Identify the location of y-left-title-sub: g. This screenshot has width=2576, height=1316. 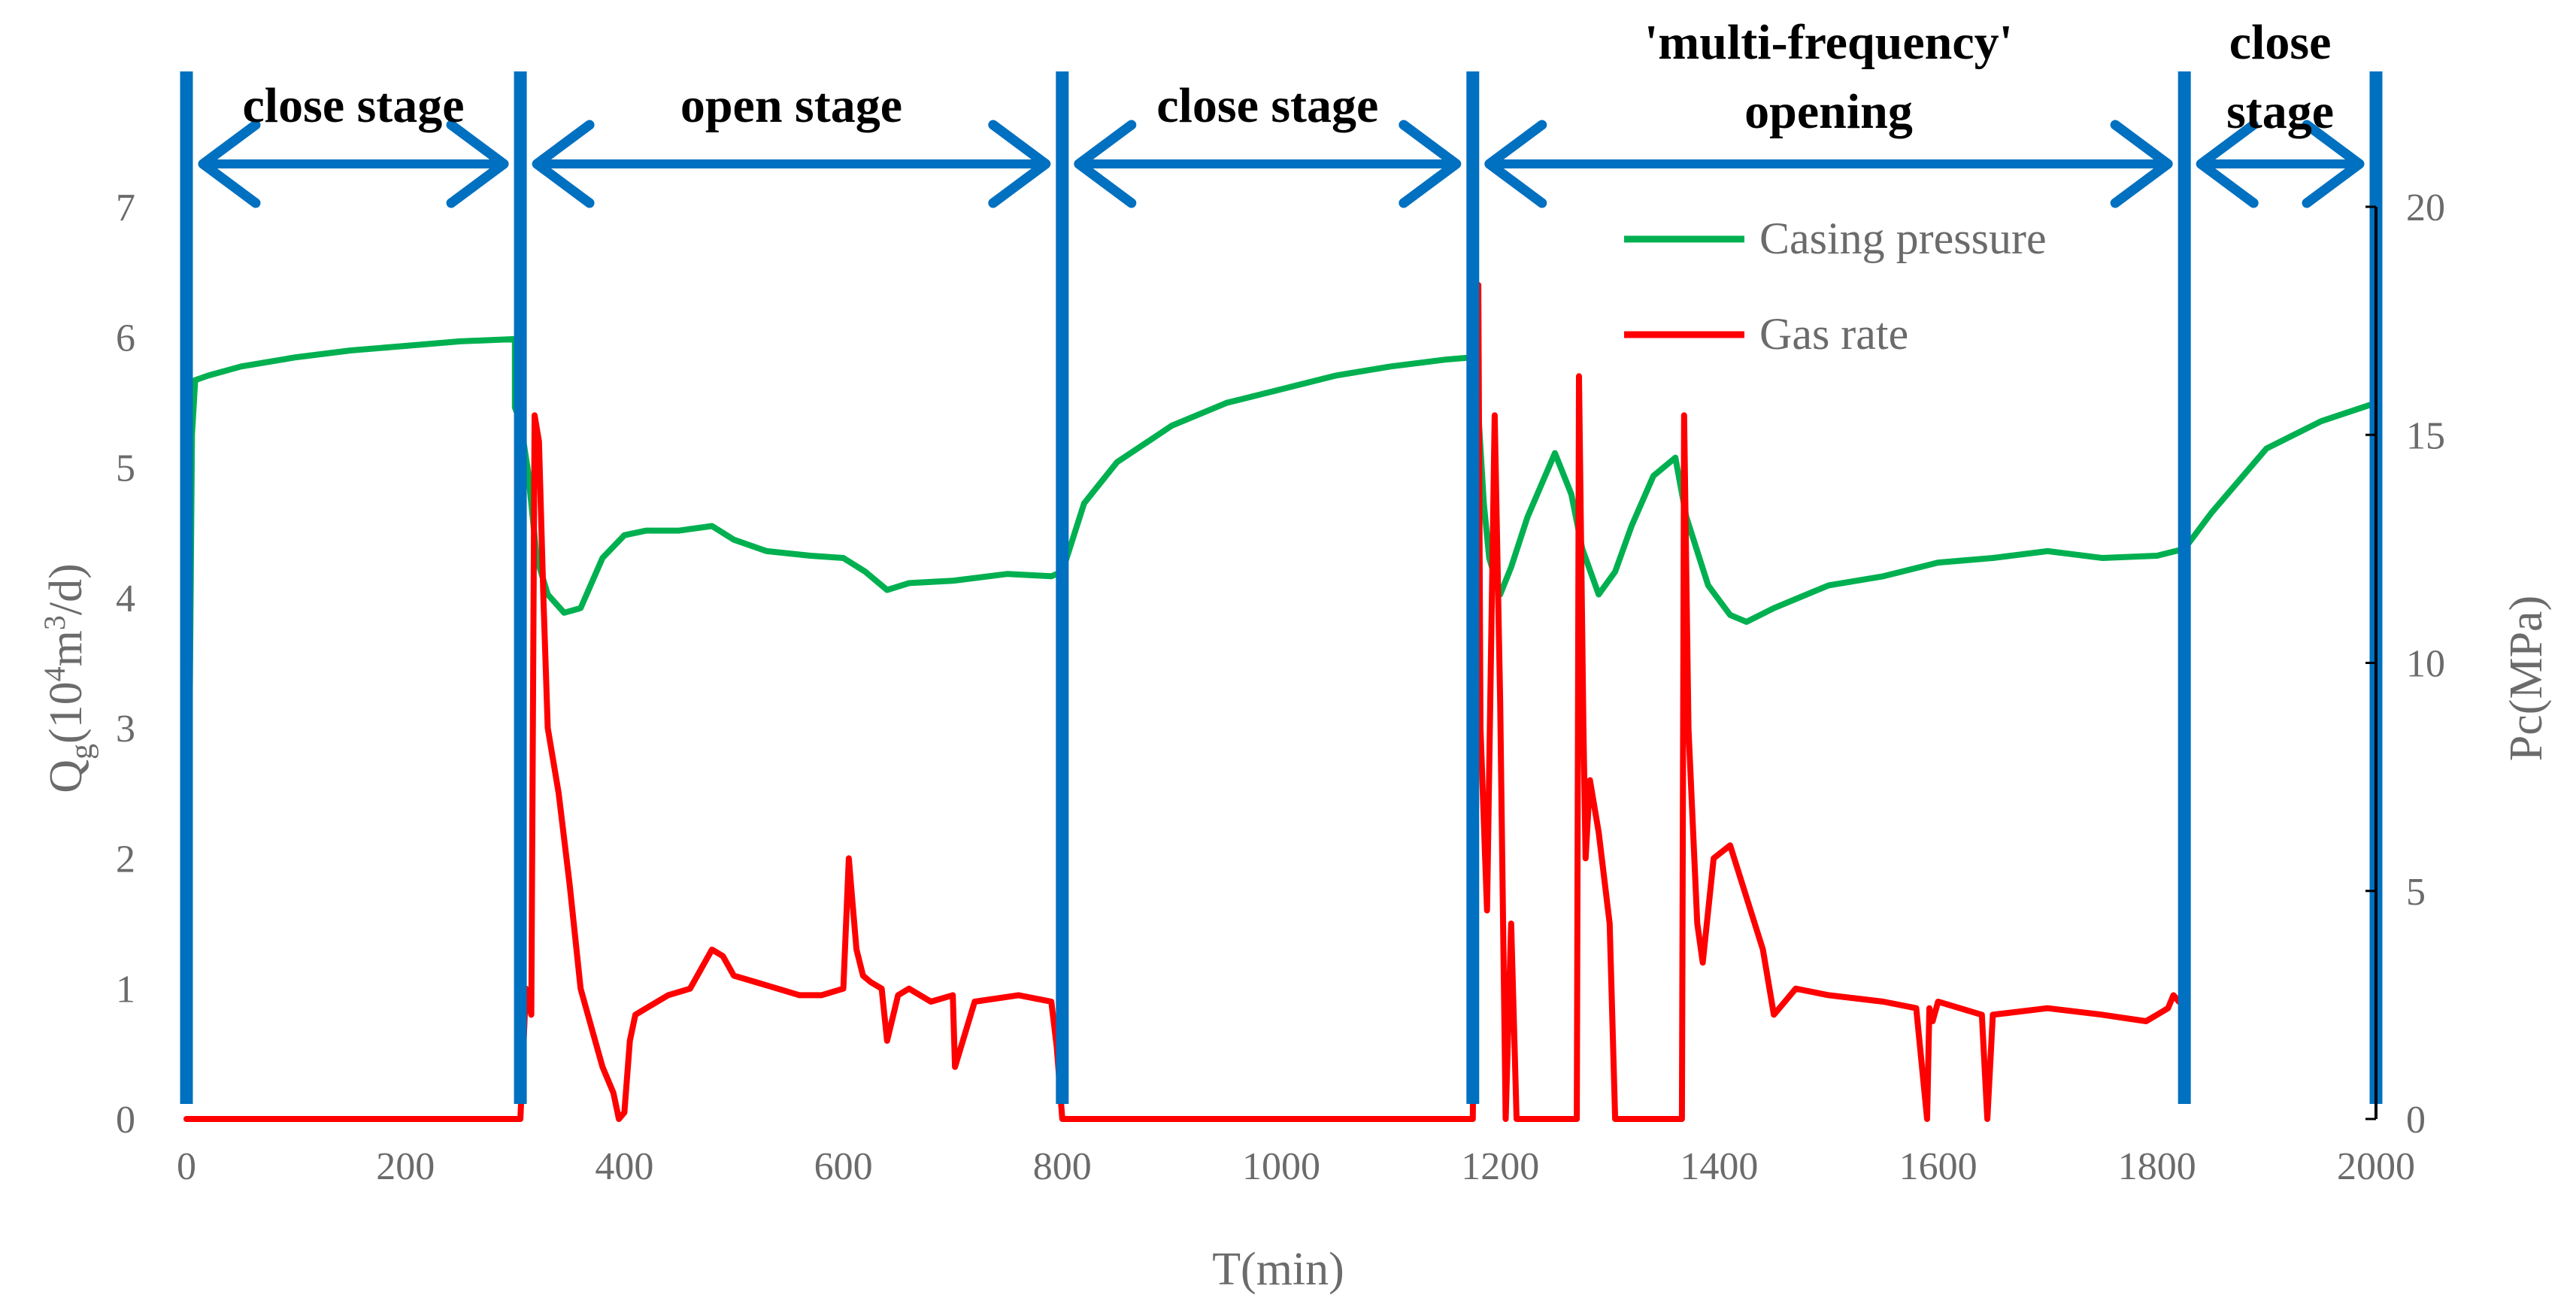
(82, 752).